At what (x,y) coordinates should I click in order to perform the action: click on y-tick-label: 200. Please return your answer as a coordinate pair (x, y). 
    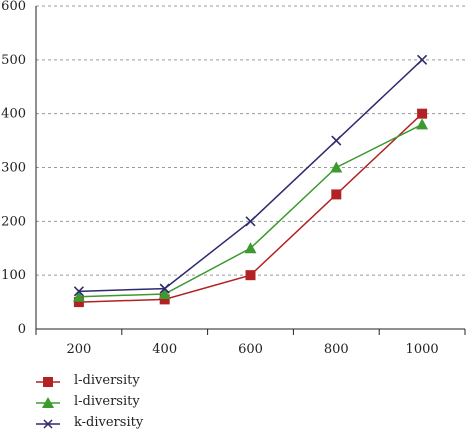
    Looking at the image, I should click on (13, 221).